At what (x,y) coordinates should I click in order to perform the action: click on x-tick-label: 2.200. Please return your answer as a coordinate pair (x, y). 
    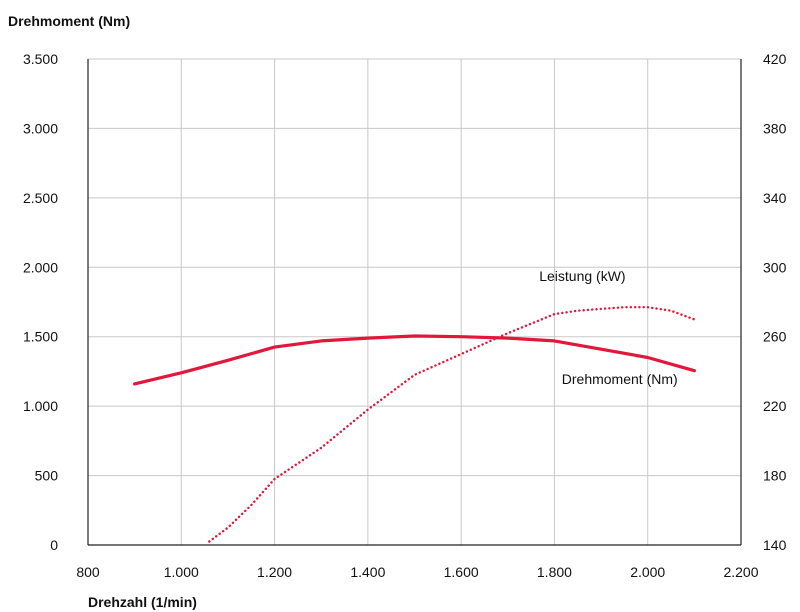
    Looking at the image, I should click on (740, 572).